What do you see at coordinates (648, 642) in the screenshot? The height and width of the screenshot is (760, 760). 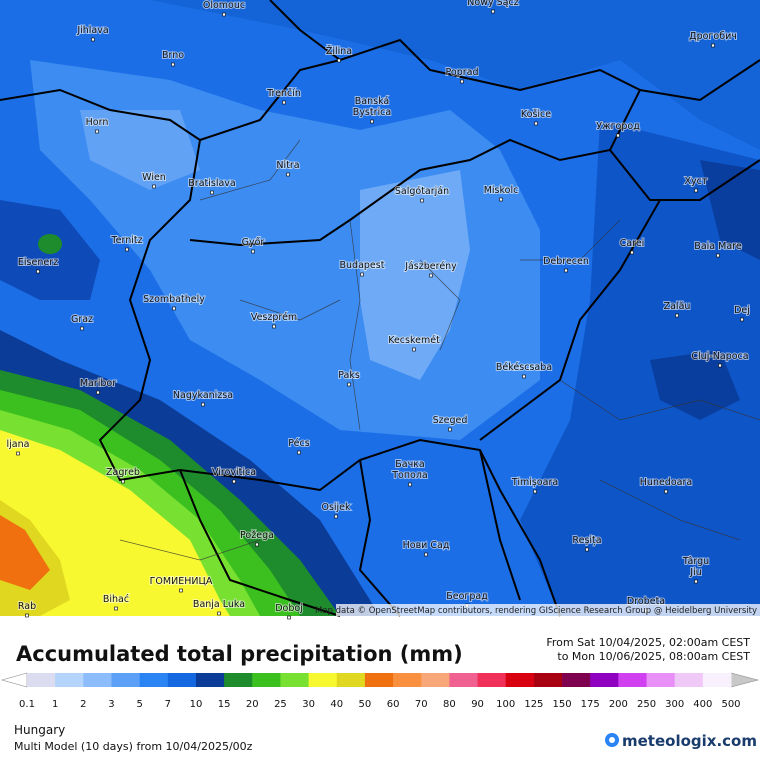 I see `from-date: From Sat 10/04/2025, 02:00am CEST` at bounding box center [648, 642].